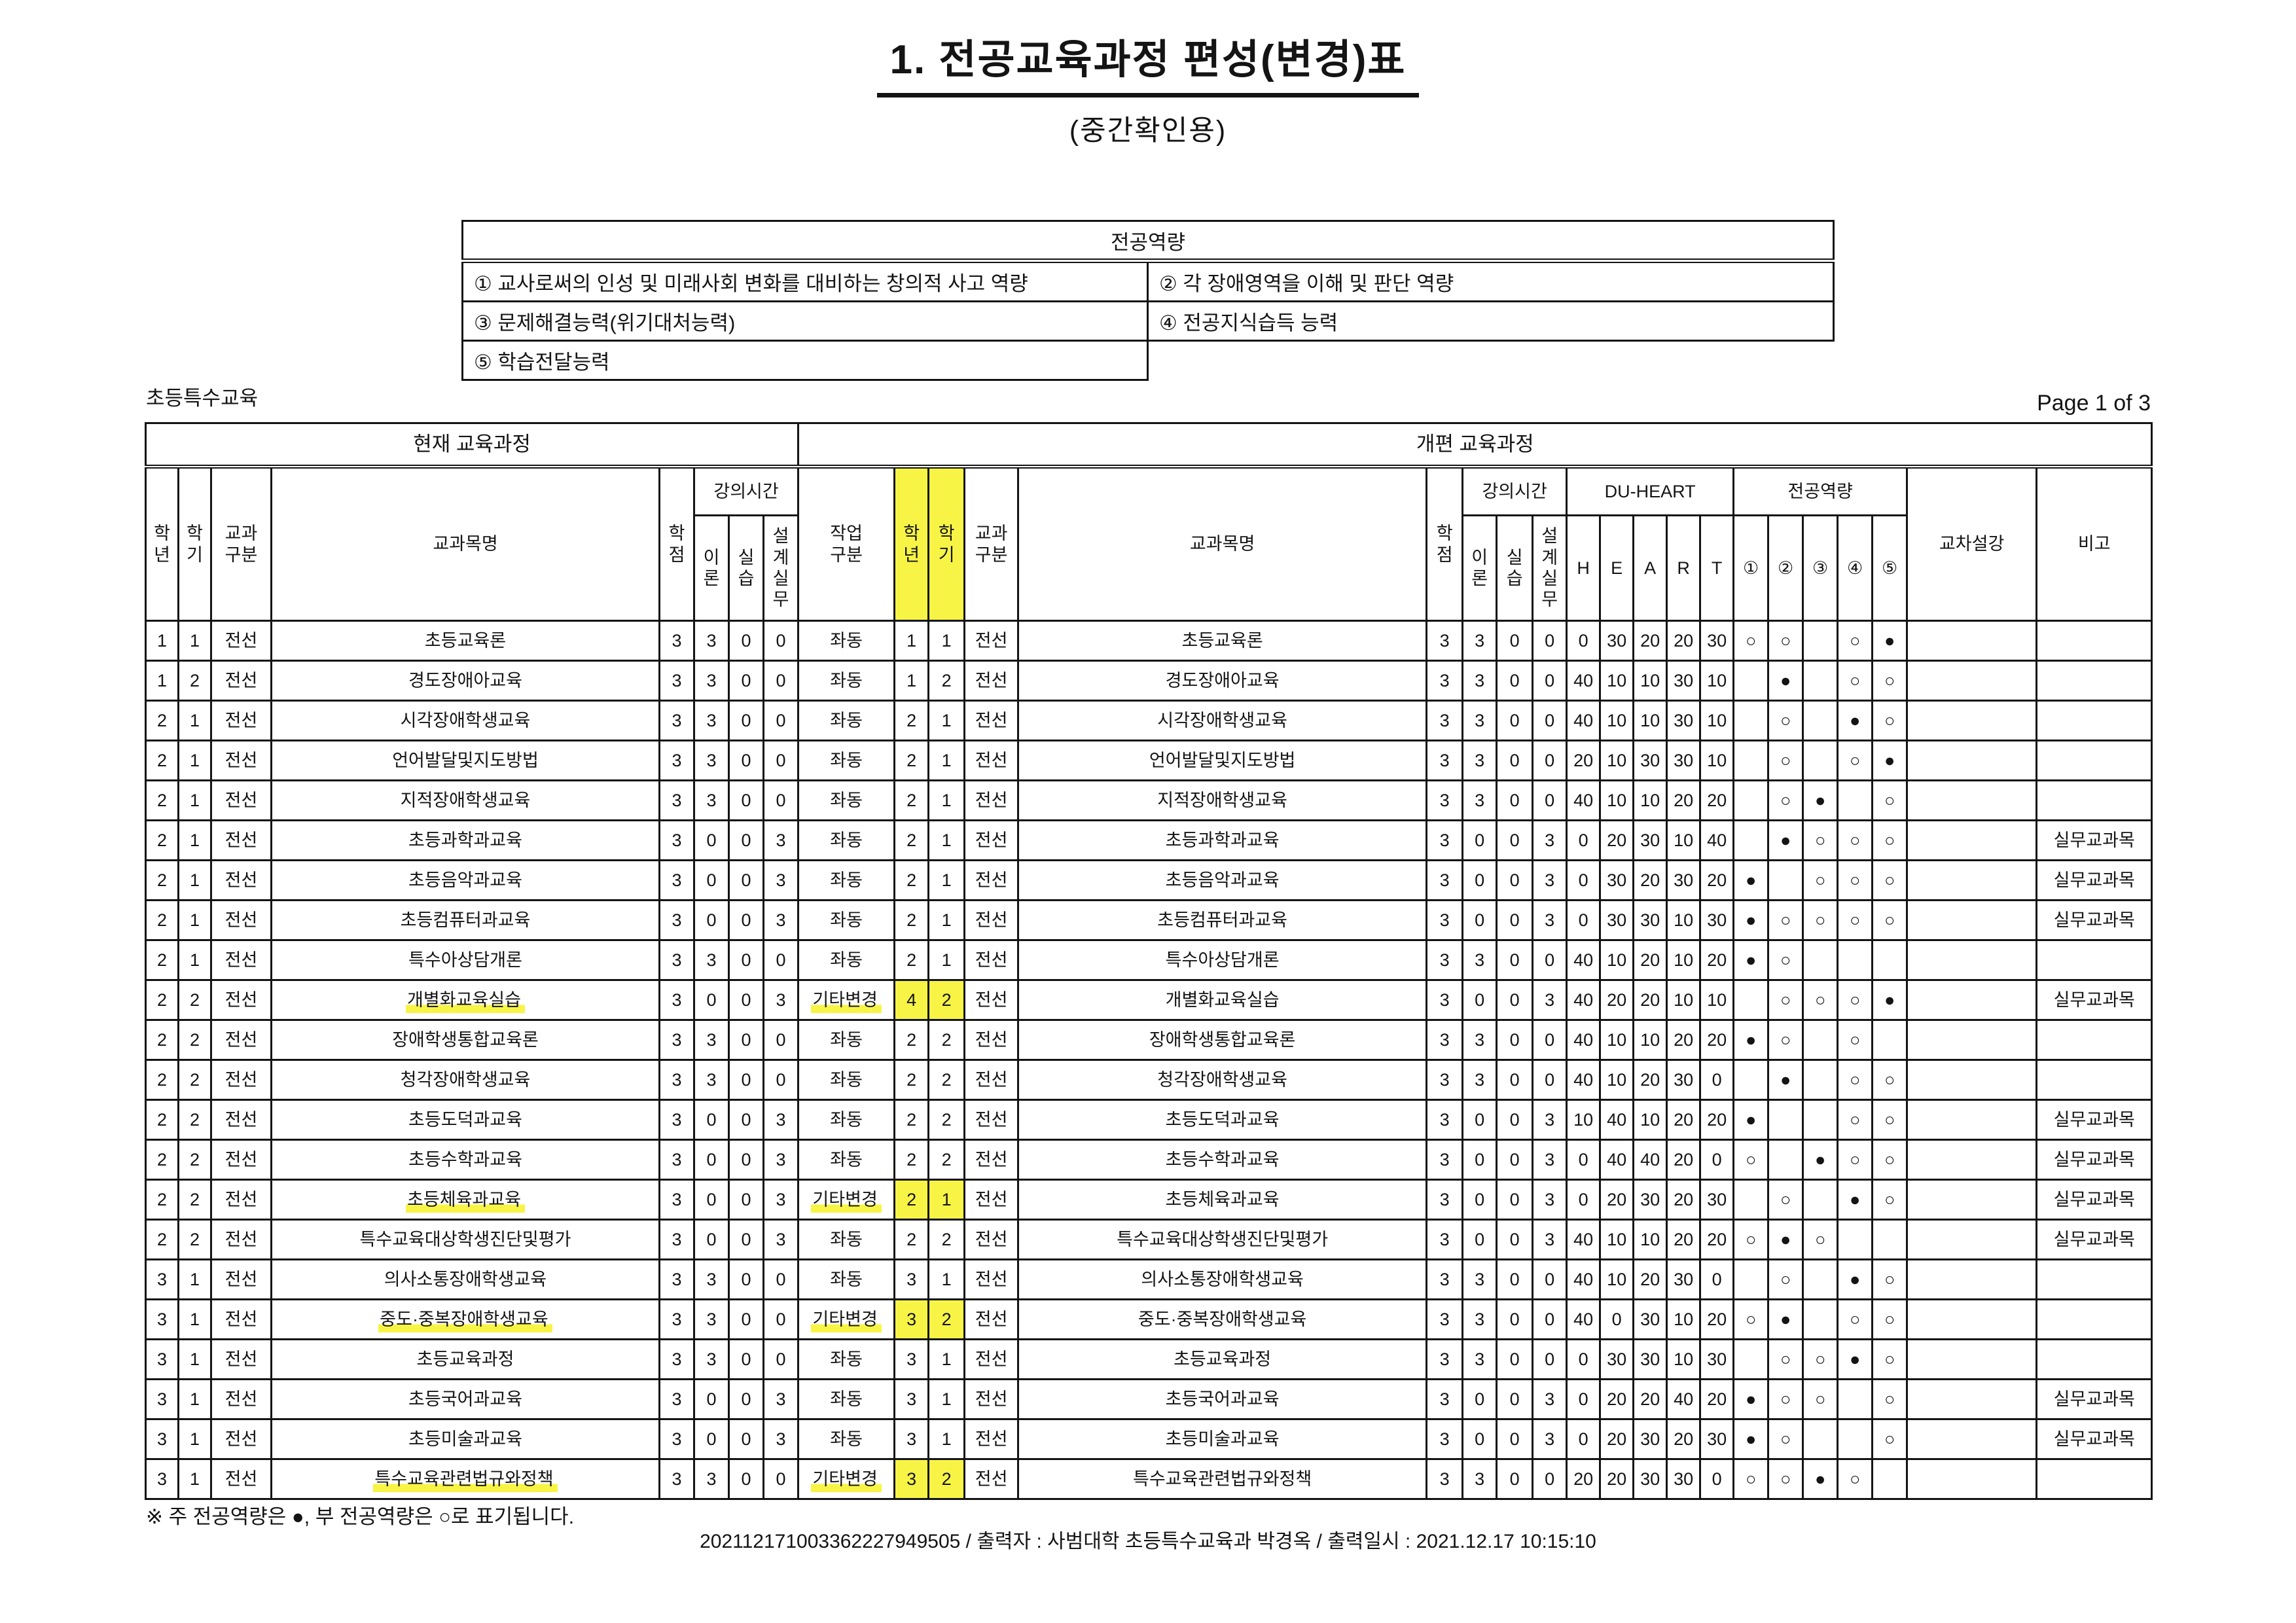 Image resolution: width=2296 pixels, height=1623 pixels. What do you see at coordinates (1222, 1120) in the screenshot?
I see `rev-course-name-cell: 초등도덕과교육` at bounding box center [1222, 1120].